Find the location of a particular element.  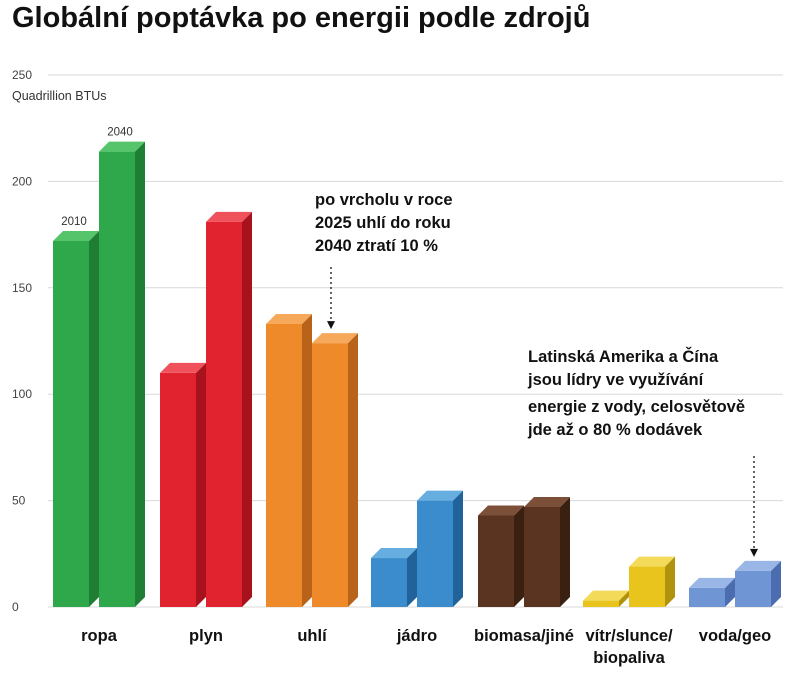

y-tick-label: 200 is located at coordinates (22, 181).